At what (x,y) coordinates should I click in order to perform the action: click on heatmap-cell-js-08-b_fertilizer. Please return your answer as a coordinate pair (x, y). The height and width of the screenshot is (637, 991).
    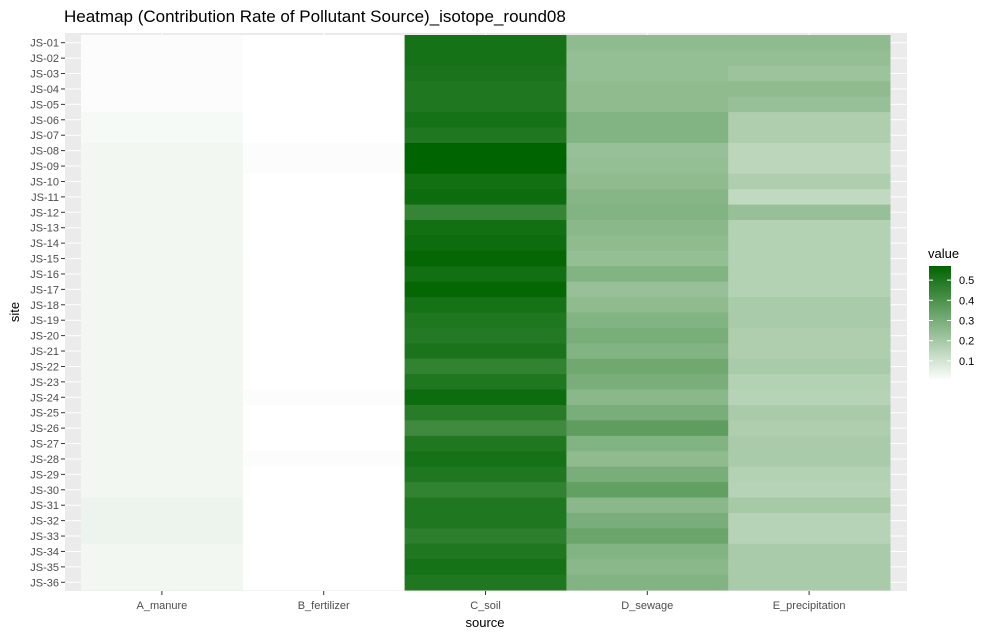
    Looking at the image, I should click on (324, 150).